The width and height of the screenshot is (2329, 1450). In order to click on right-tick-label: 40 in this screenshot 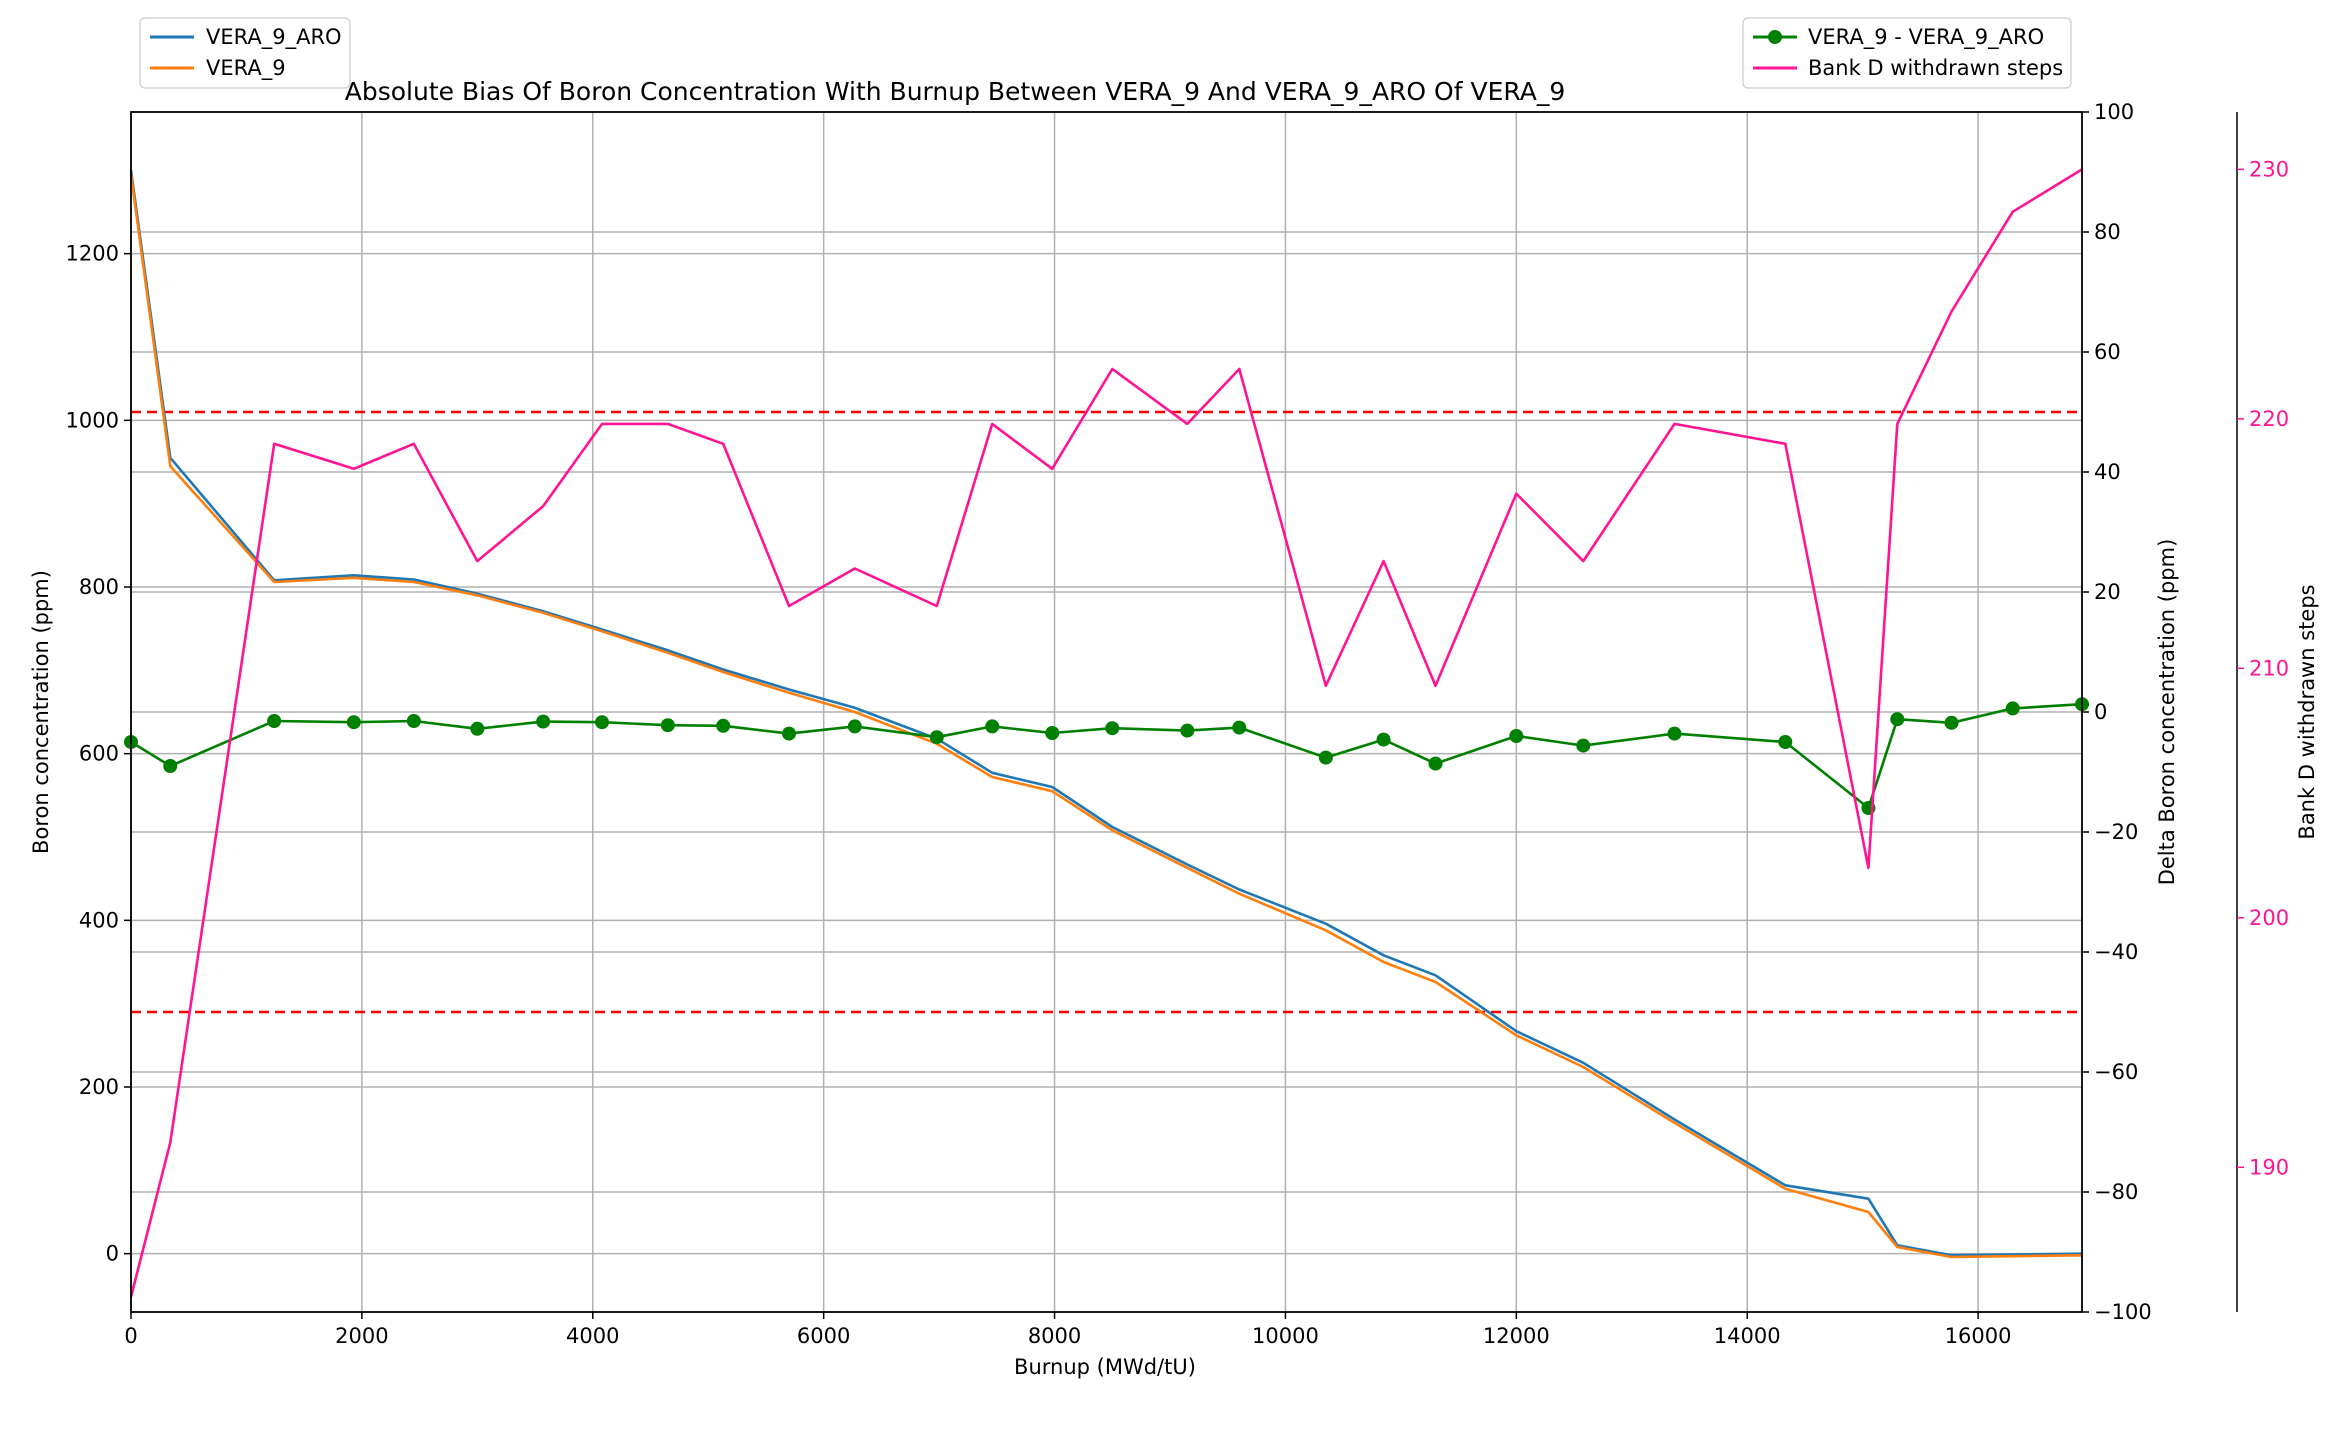, I will do `click(2107, 472)`.